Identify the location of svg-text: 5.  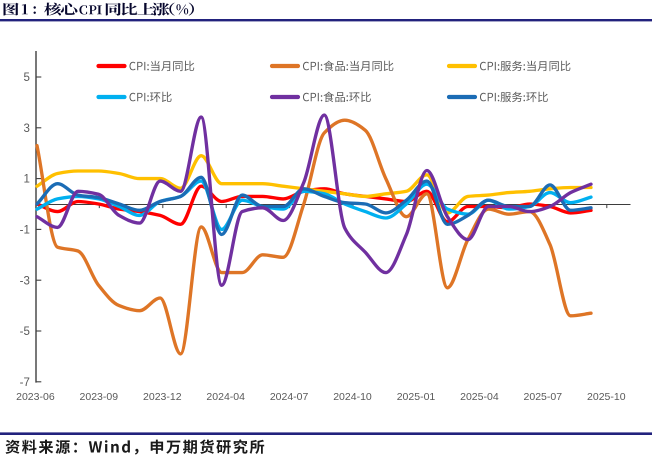
(26, 78).